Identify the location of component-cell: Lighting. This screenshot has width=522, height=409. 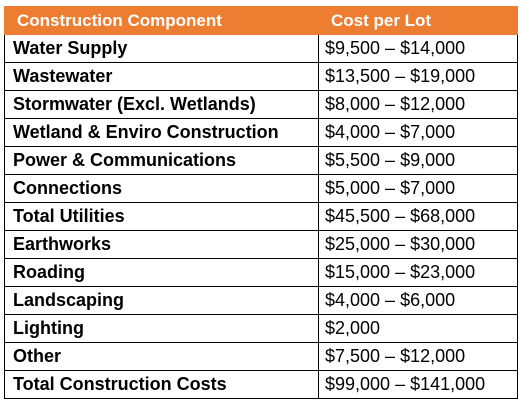
(161, 328).